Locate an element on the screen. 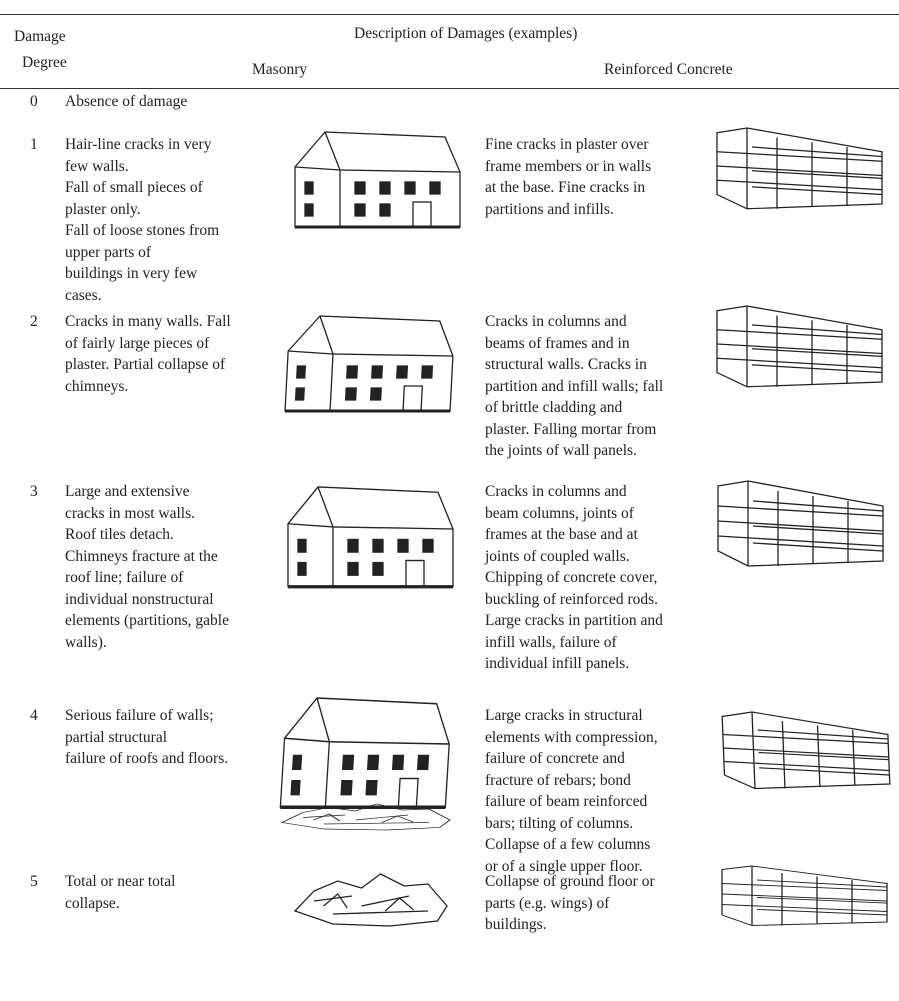  concrete-text: failure of concrete and is located at coordinates (555, 758).